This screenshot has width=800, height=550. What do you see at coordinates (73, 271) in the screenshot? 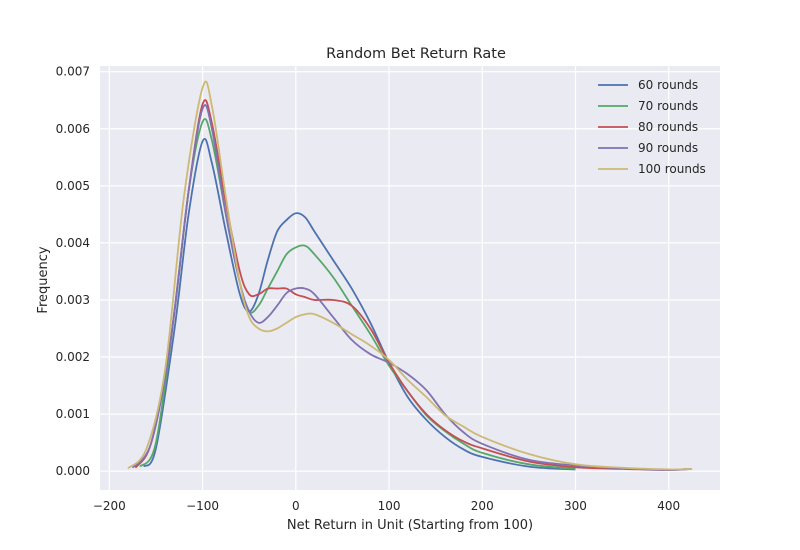
I see `y-axis-ticks: 0.000 0.001 0.002 0.003 0.004 0.005 0.006 0.007` at bounding box center [73, 271].